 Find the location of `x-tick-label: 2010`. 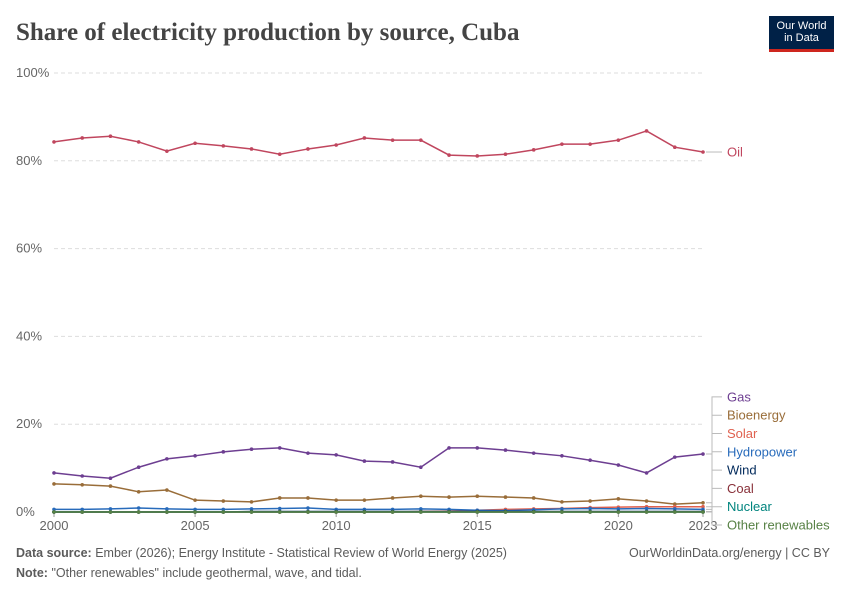

x-tick-label: 2010 is located at coordinates (336, 525).